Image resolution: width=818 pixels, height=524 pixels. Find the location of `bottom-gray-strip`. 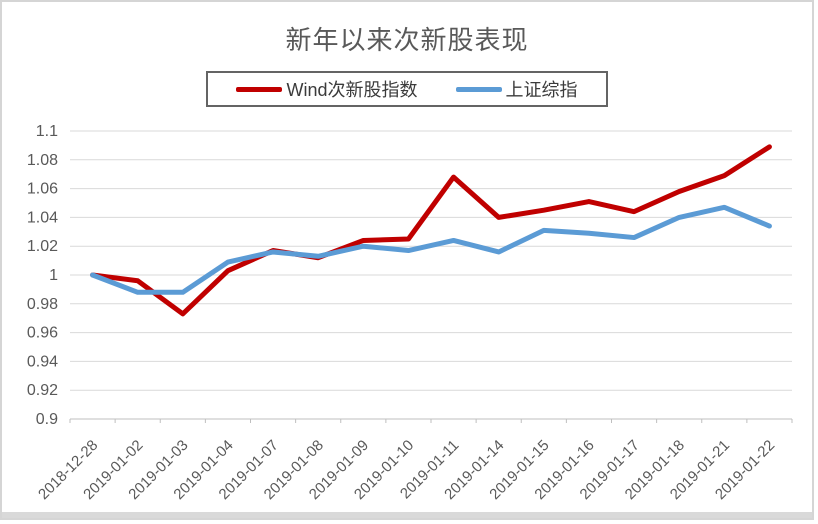

bottom-gray-strip is located at coordinates (407, 515).